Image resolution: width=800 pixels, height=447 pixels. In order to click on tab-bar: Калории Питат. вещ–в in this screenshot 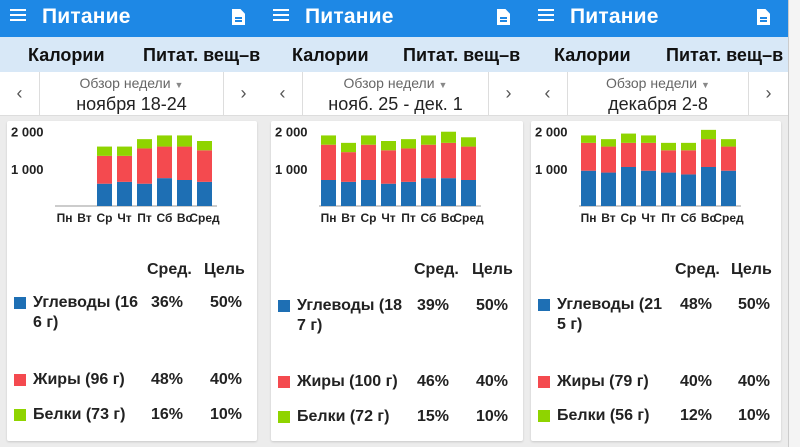, I will do `click(131, 54)`.